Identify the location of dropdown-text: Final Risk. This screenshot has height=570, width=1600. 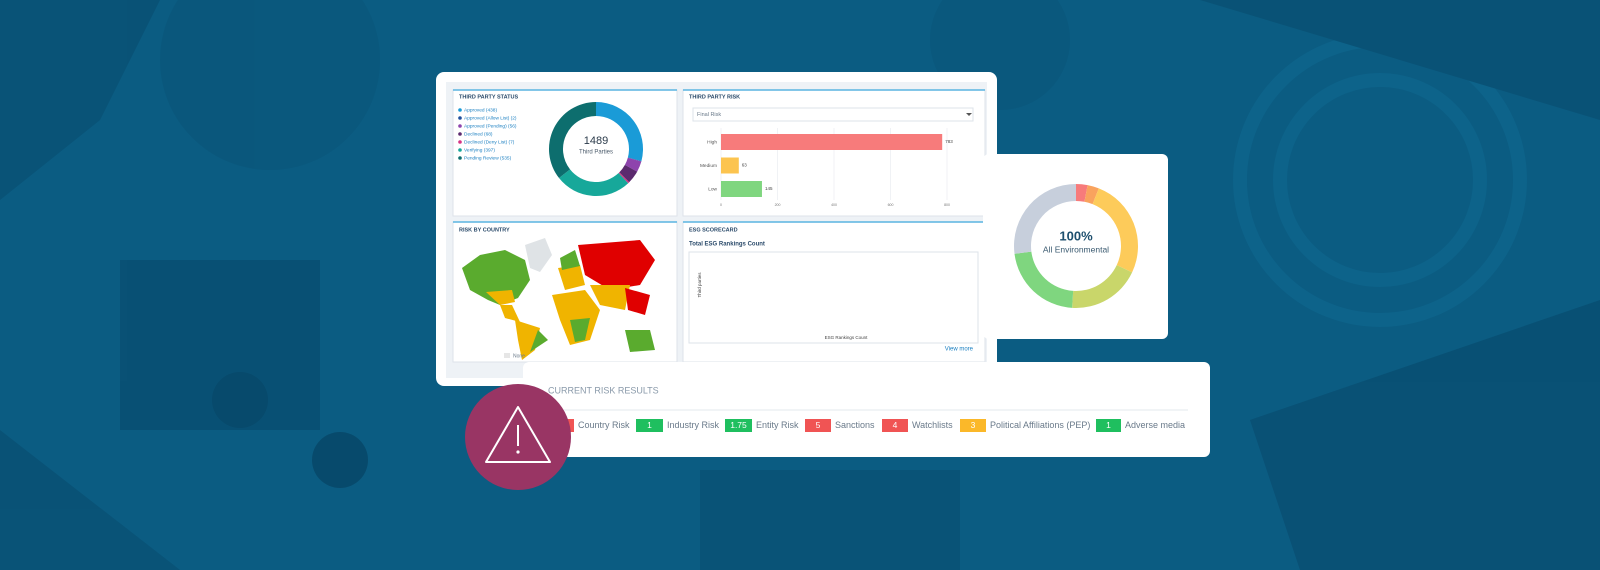
(709, 115).